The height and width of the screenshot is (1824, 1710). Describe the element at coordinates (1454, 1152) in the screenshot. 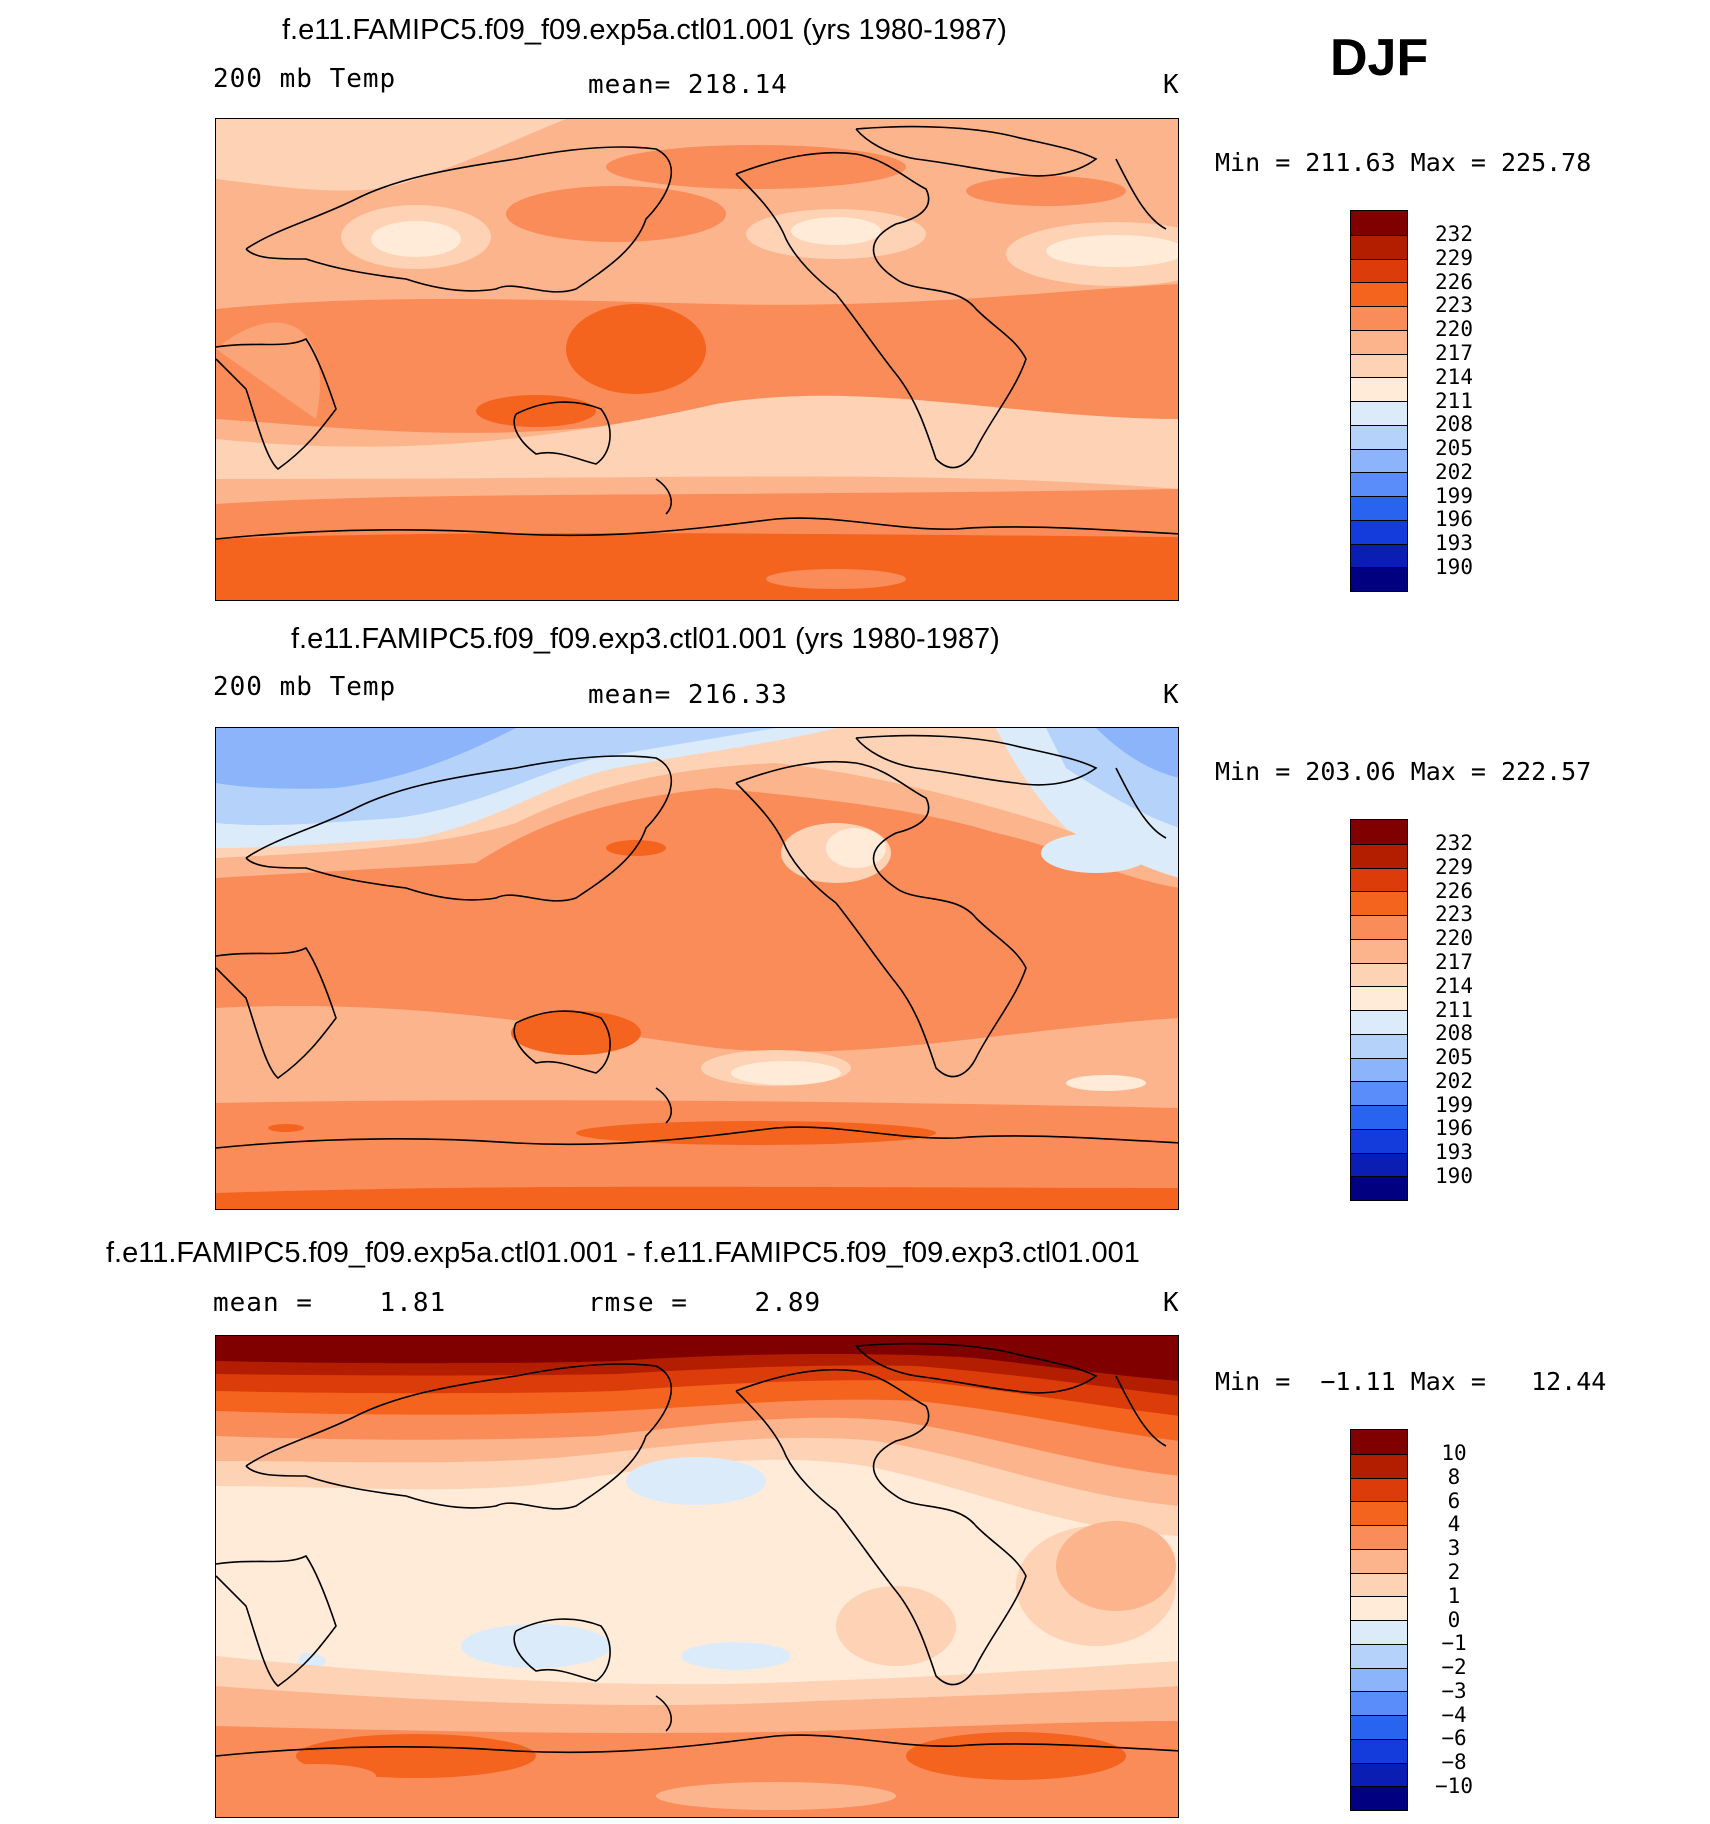

I see `colorbar-label: 193` at that location.